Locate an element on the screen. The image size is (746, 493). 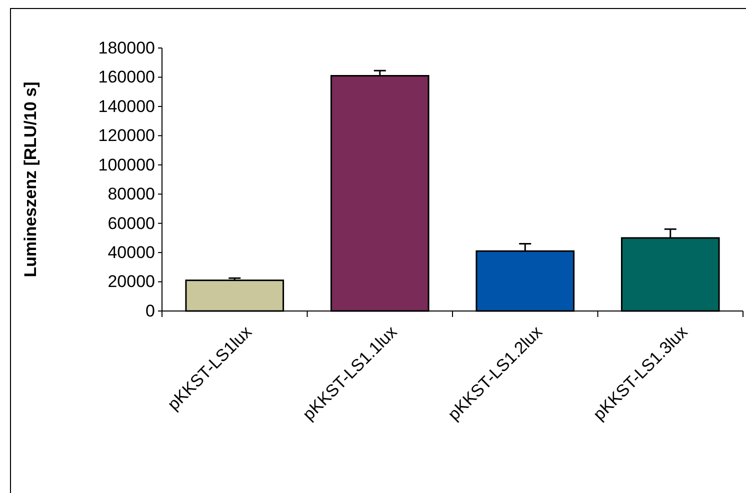
y-tick-label: 160000 is located at coordinates (126, 77).